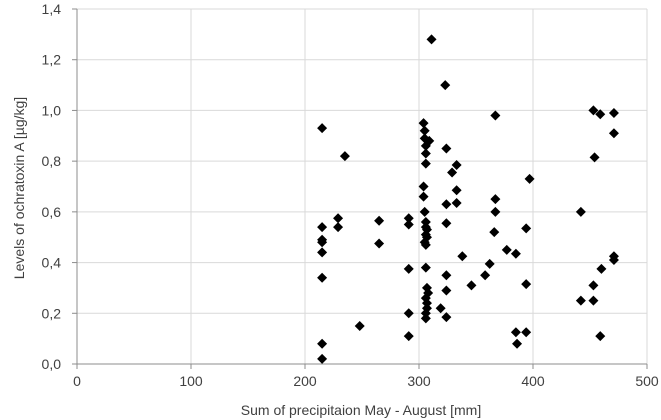 This screenshot has width=661, height=420. Describe the element at coordinates (52, 313) in the screenshot. I see `y-tick-label: 0,2` at that location.